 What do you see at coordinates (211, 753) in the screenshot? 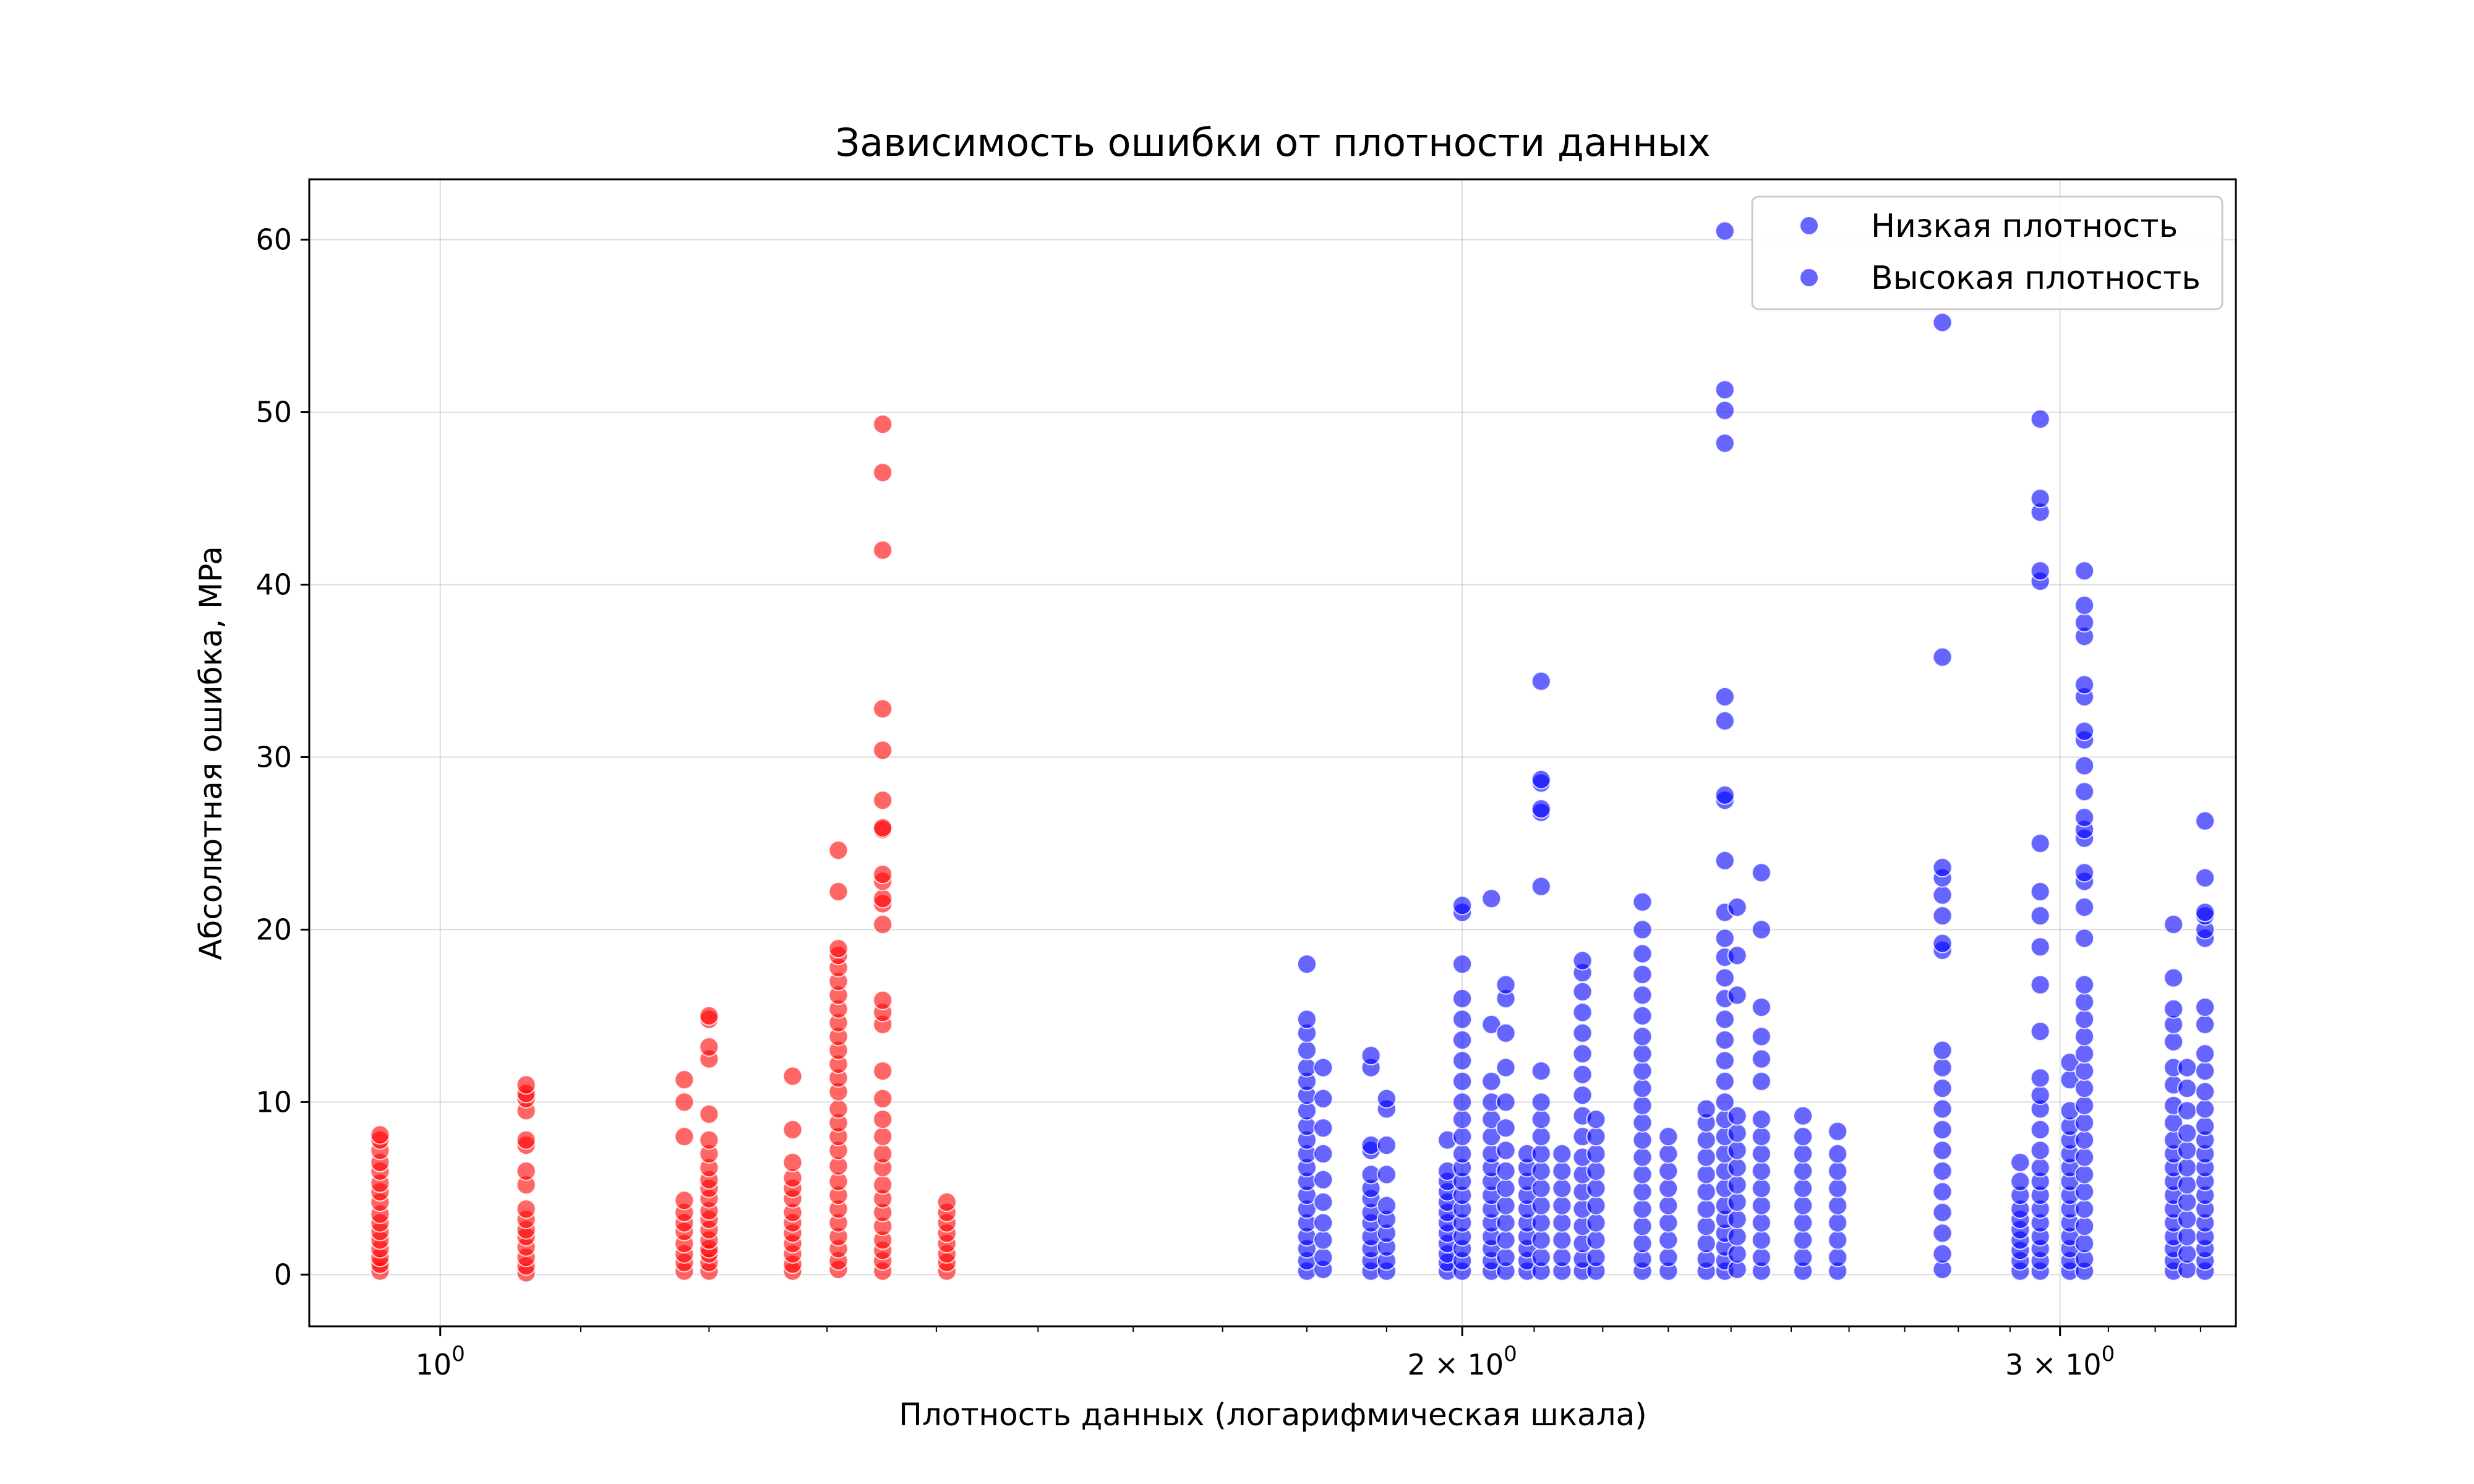
I see `y-axis-label: Абсолютная ошибка, MPa` at bounding box center [211, 753].